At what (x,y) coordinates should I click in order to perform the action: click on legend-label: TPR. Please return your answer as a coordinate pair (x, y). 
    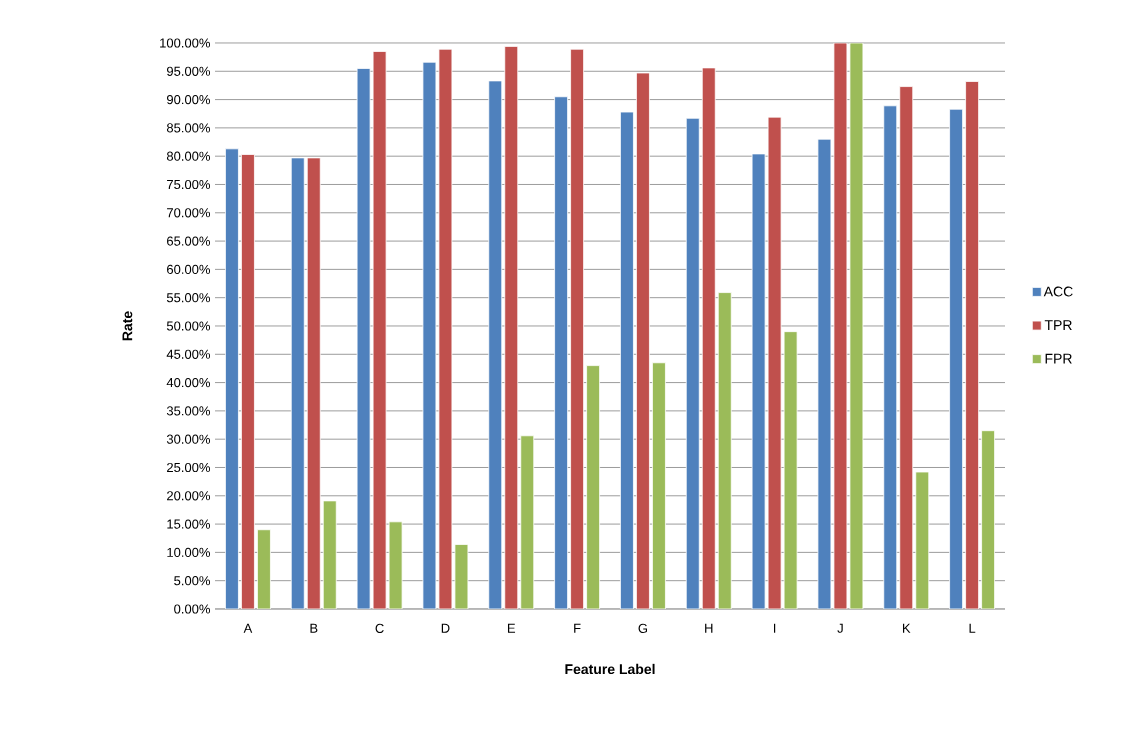
    Looking at the image, I should click on (1058, 325).